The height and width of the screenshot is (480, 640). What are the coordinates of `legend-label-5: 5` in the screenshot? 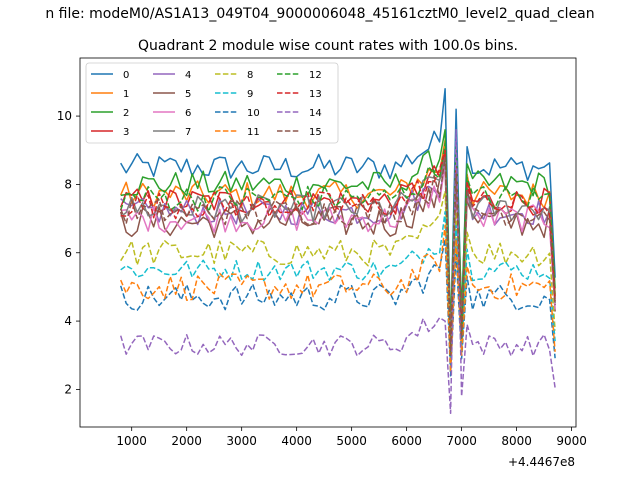 It's located at (188, 94).